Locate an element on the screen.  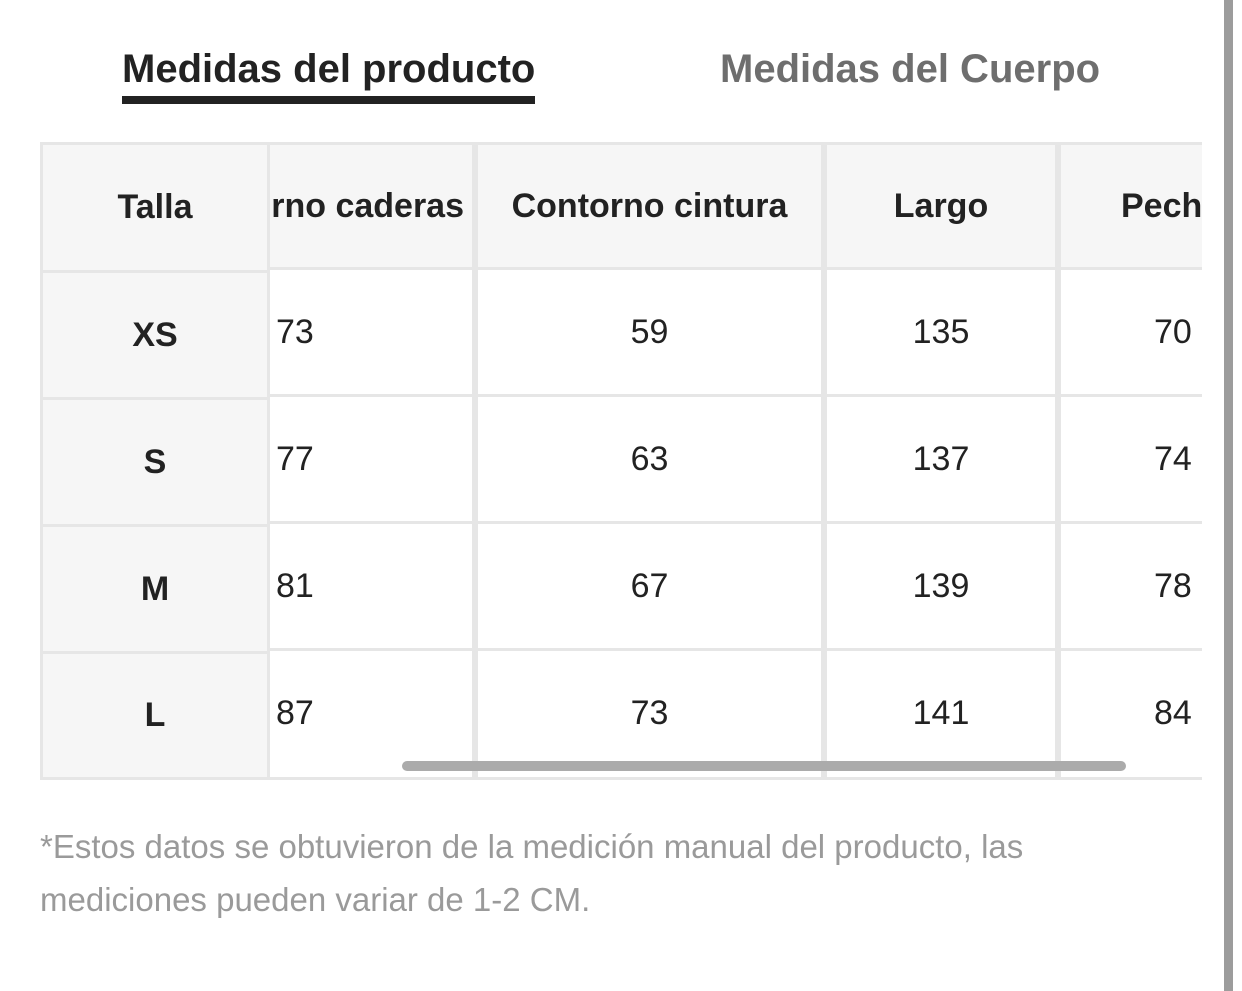
tab-product-measurements-label: Medidas del producto is located at coordinates (329, 69).